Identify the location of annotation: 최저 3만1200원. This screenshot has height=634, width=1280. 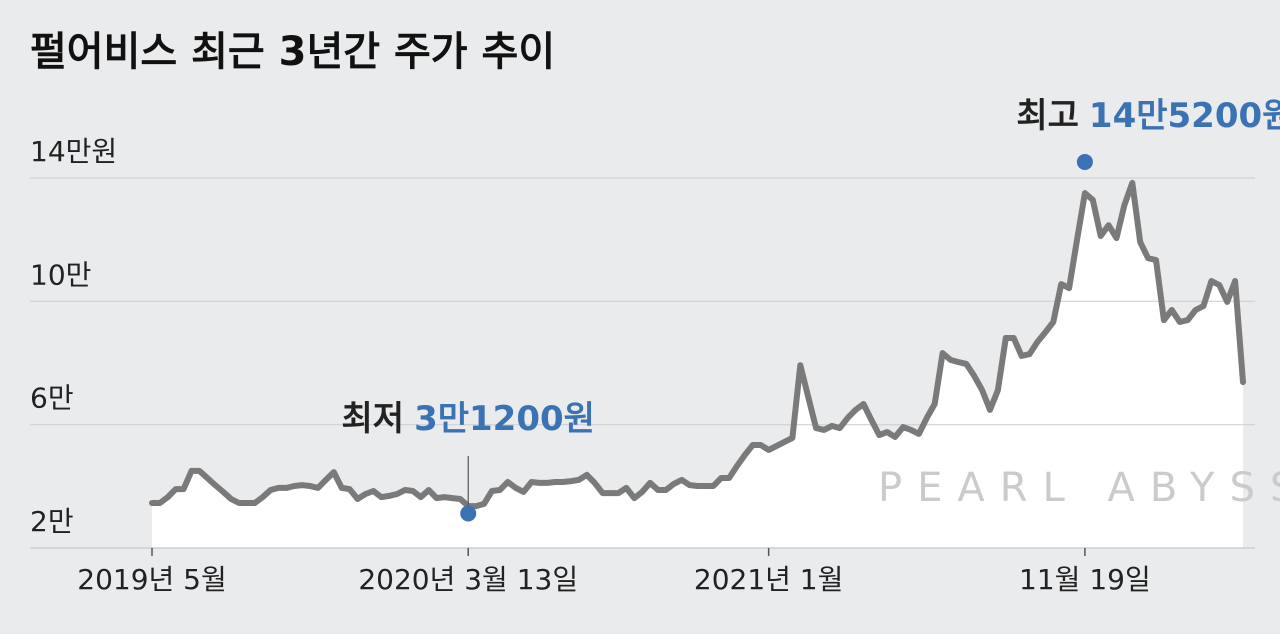
(468, 419).